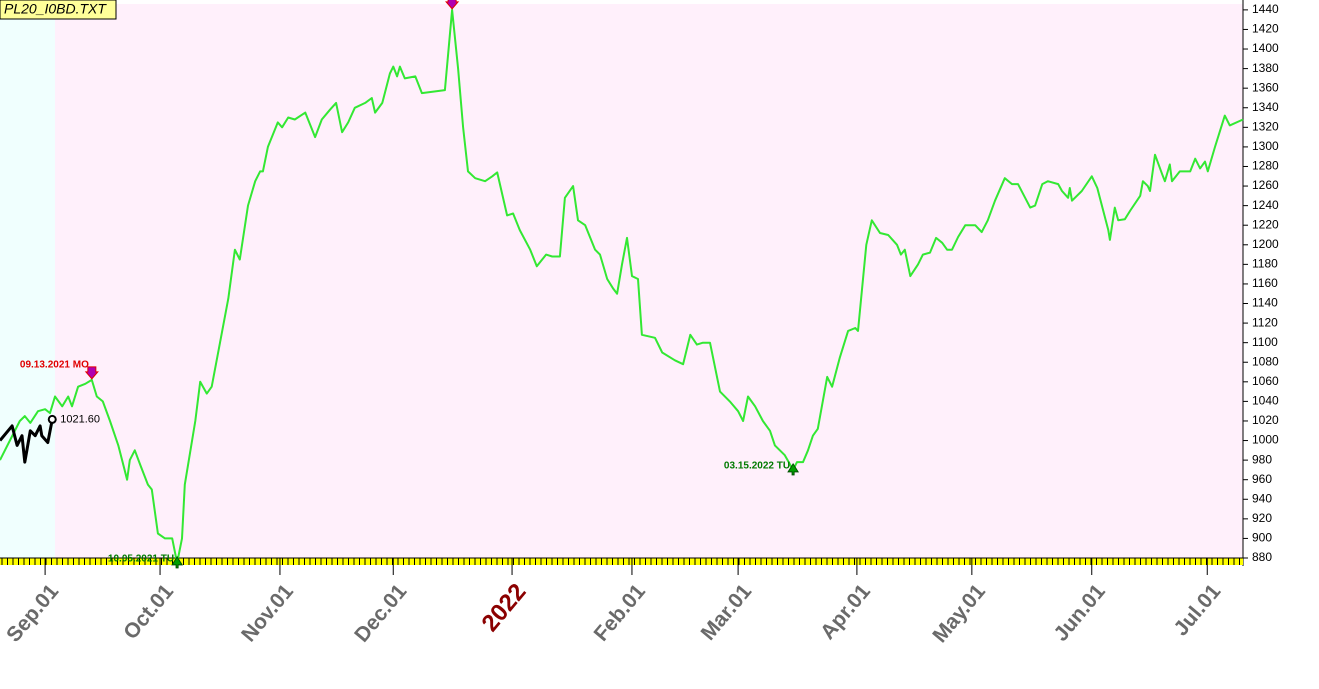  I want to click on title-box, so click(58, 10).